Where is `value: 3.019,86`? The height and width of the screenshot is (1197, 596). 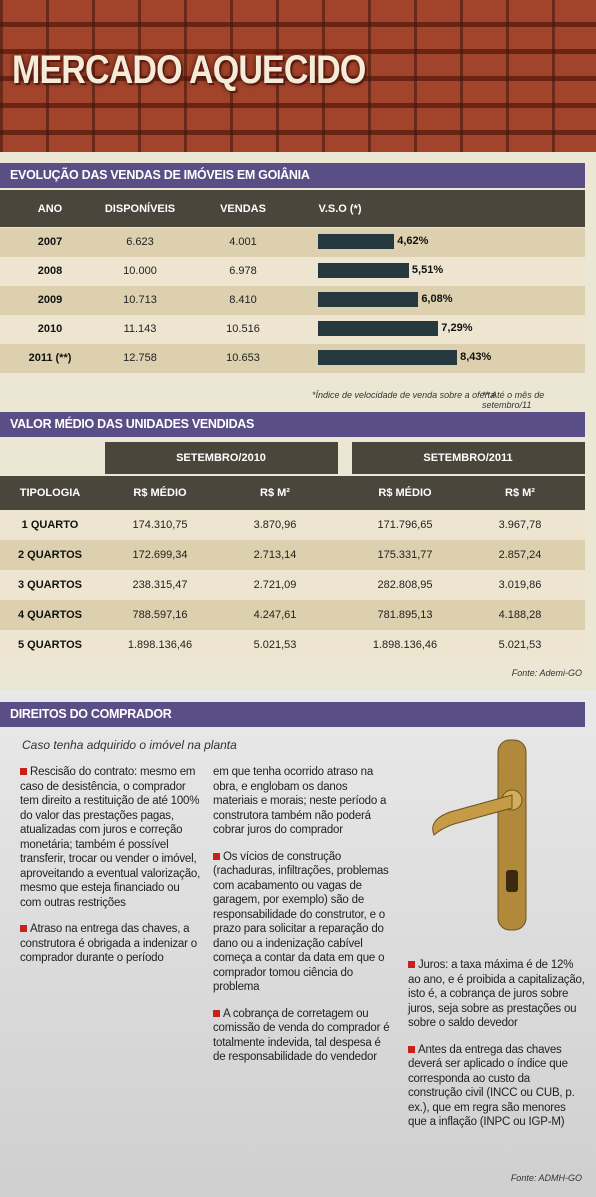 value: 3.019,86 is located at coordinates (520, 585).